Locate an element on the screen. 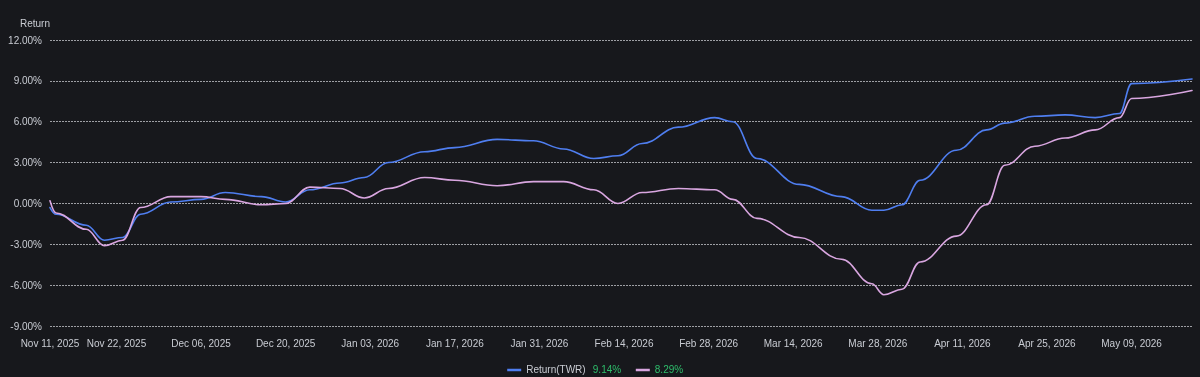 Image resolution: width=1200 pixels, height=377 pixels. x-tick-label: Nov 22, 2025 is located at coordinates (116, 343).